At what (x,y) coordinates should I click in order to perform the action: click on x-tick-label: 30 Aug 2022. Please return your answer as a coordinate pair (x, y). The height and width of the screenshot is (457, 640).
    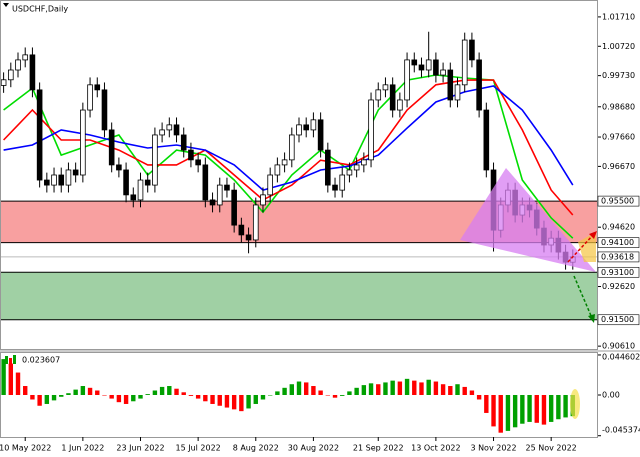
    Looking at the image, I should click on (313, 448).